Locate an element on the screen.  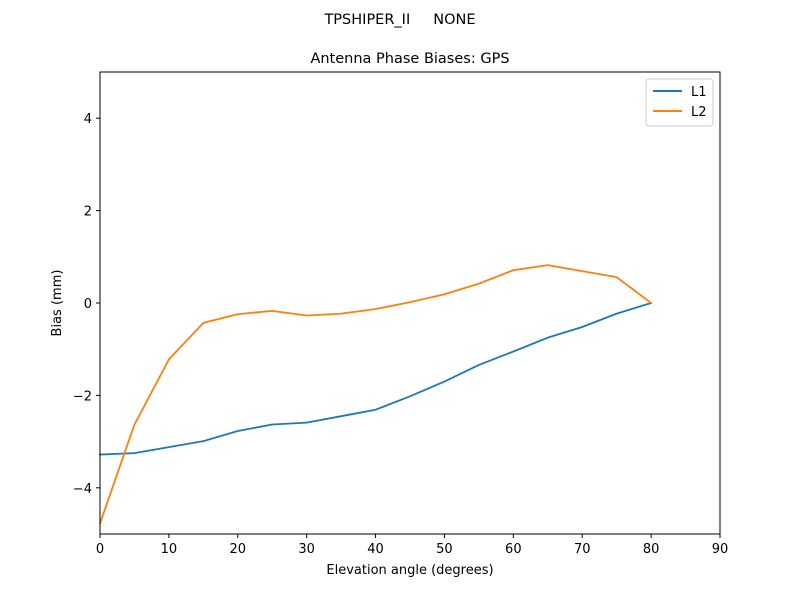
legend: L1 L2 is located at coordinates (679, 102).